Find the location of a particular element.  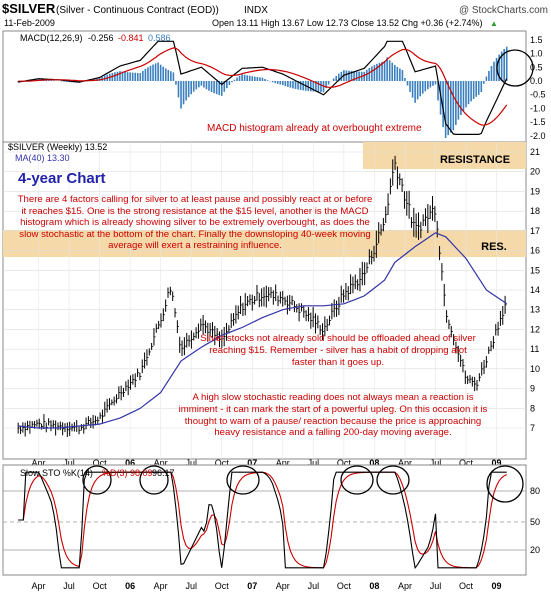

price-y-tick: 20 is located at coordinates (535, 172).